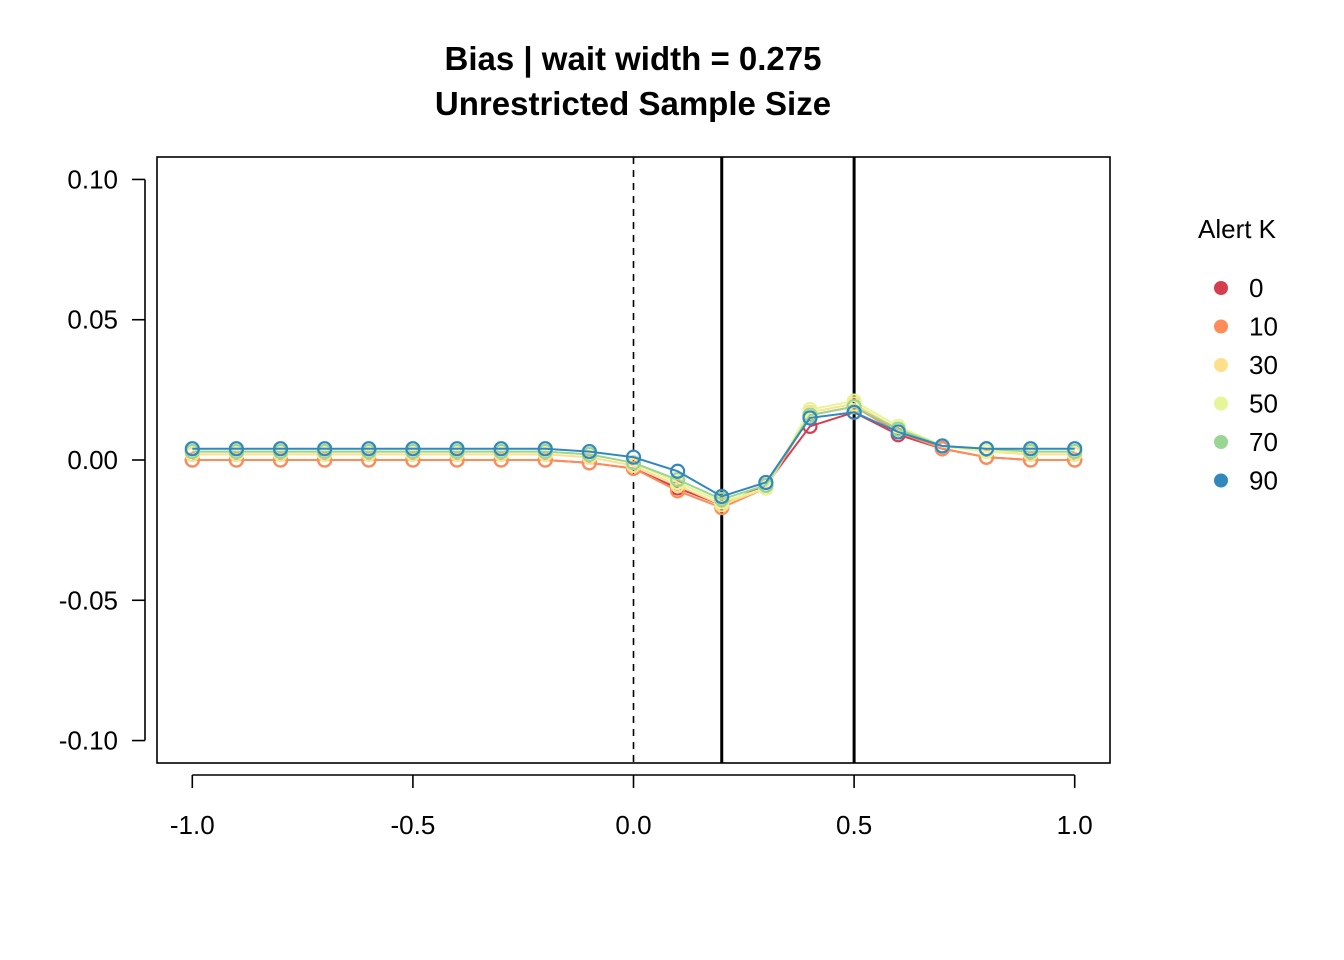  Describe the element at coordinates (192, 825) in the screenshot. I see `x-tick-label: -1.0` at that location.